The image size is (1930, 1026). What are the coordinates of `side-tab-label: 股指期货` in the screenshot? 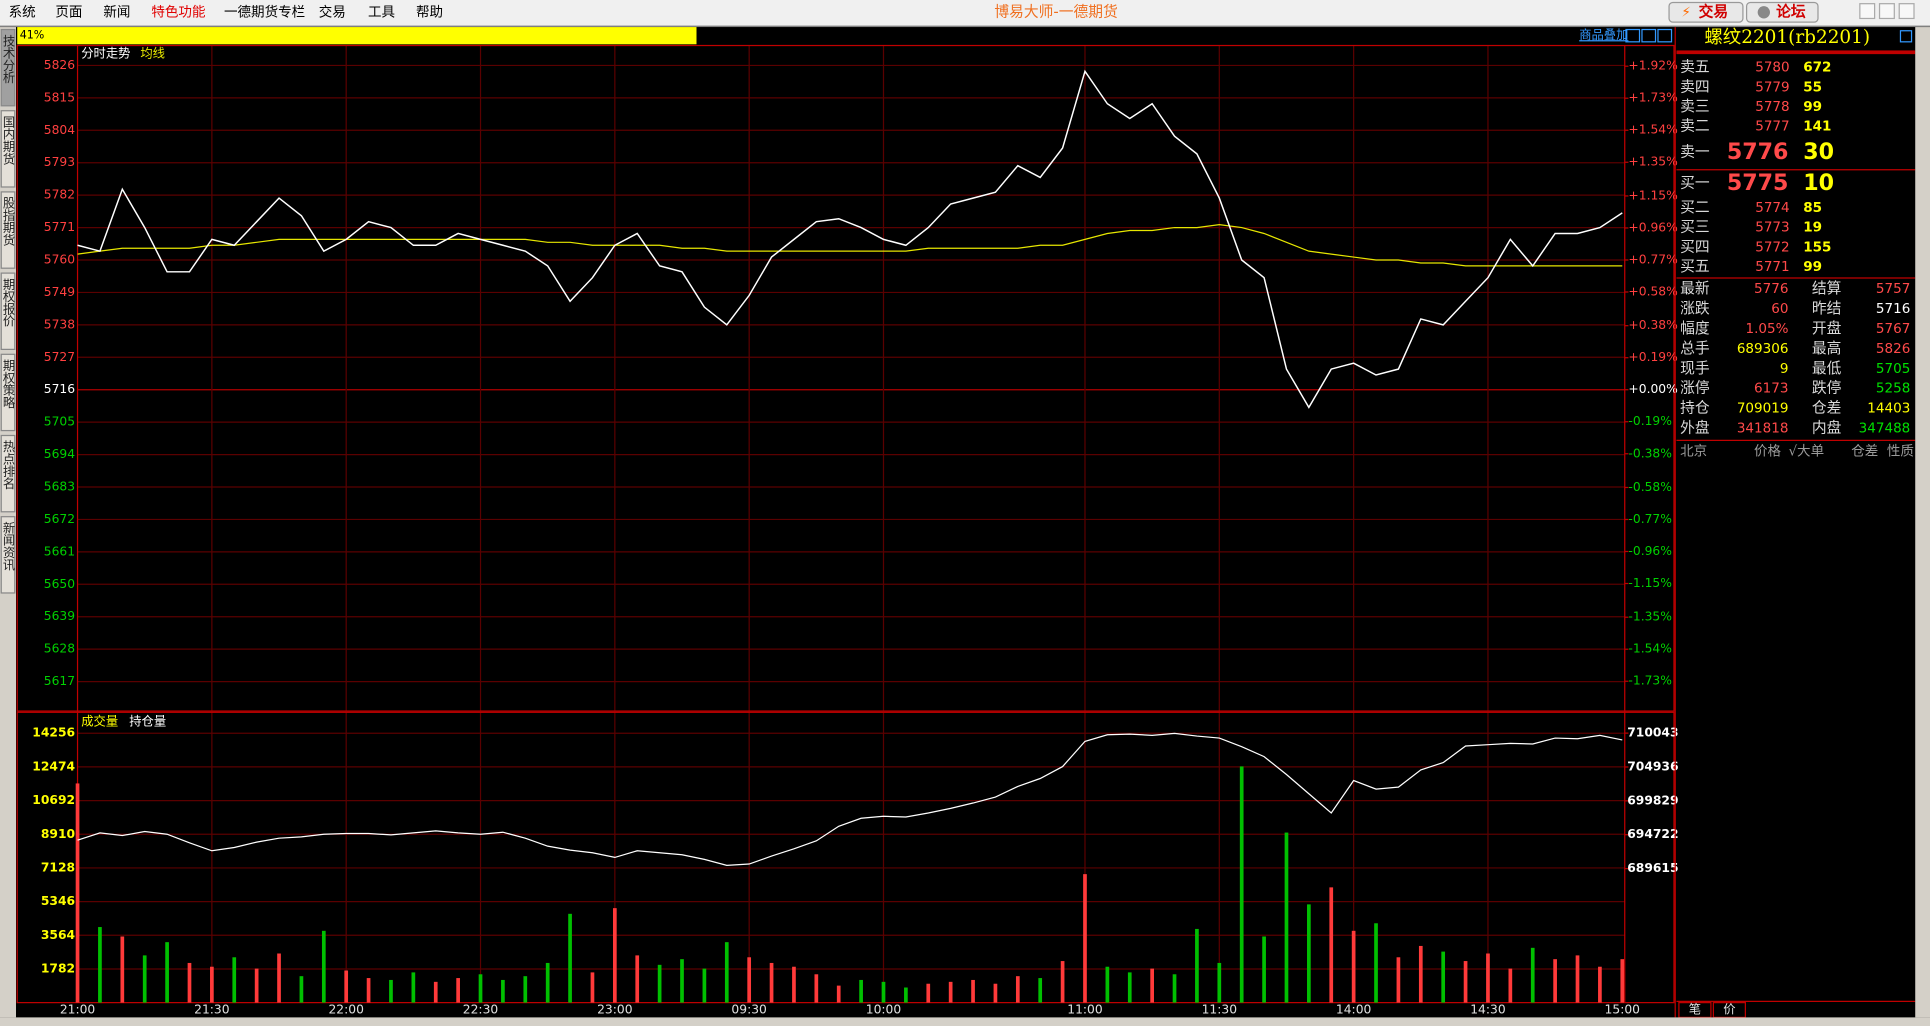 It's located at (8, 222).